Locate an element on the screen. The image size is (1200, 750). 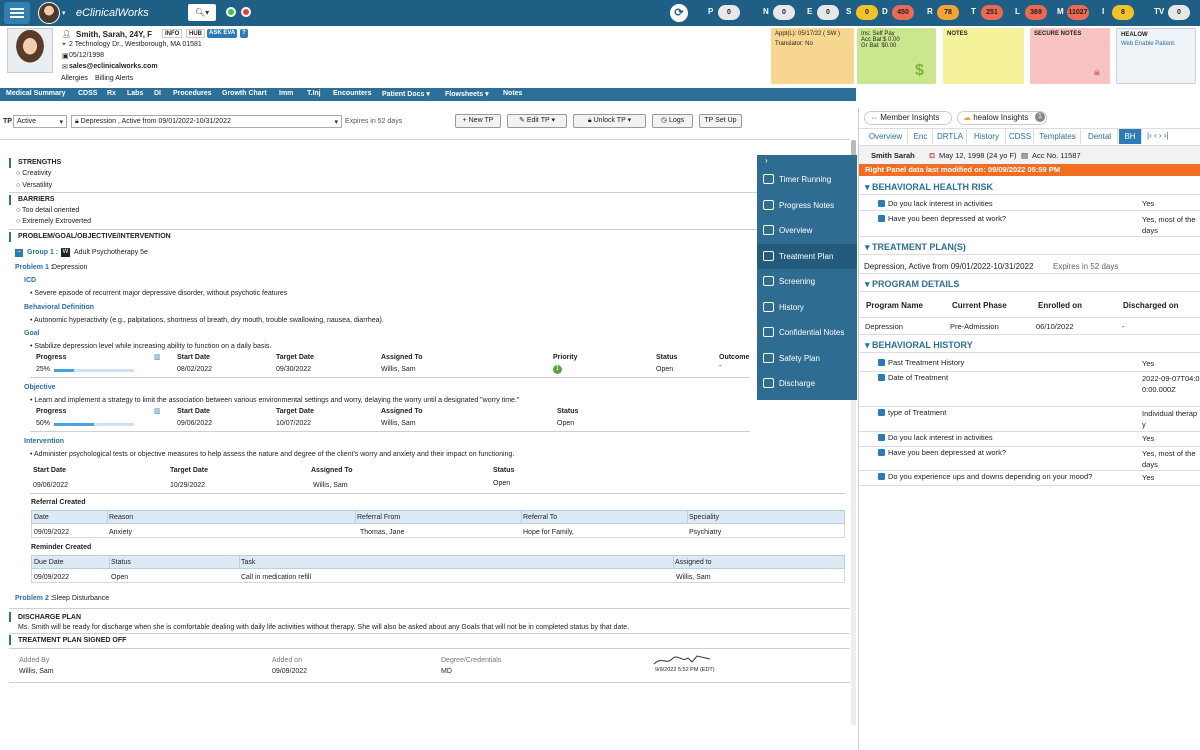
counter-value: 78 is located at coordinates (948, 12).